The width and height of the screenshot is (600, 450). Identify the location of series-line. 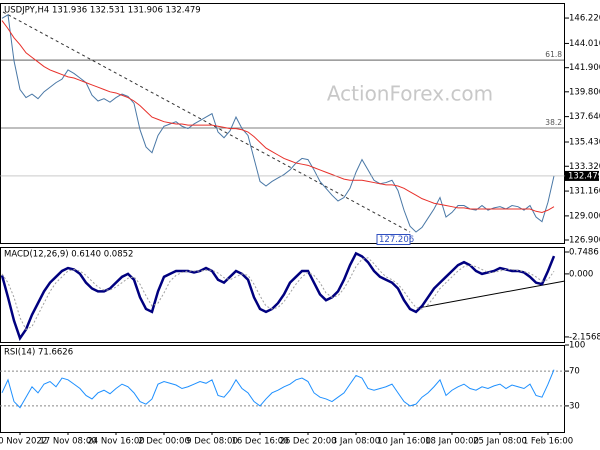
(278, 389).